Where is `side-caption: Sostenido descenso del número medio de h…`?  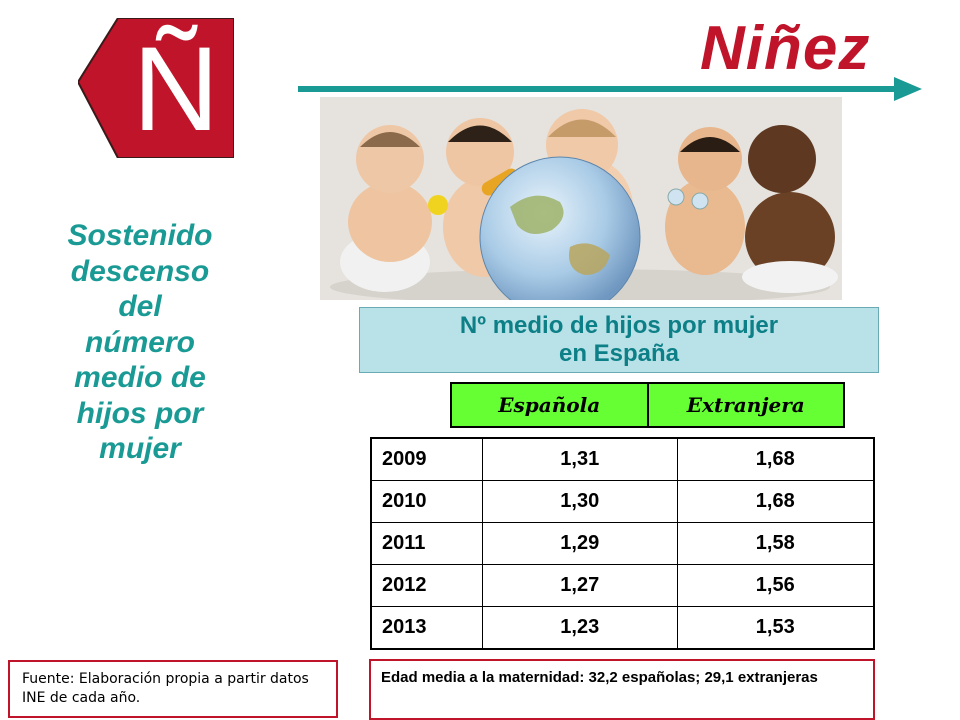
side-caption: Sostenido descenso del número medio de h… is located at coordinates (140, 342).